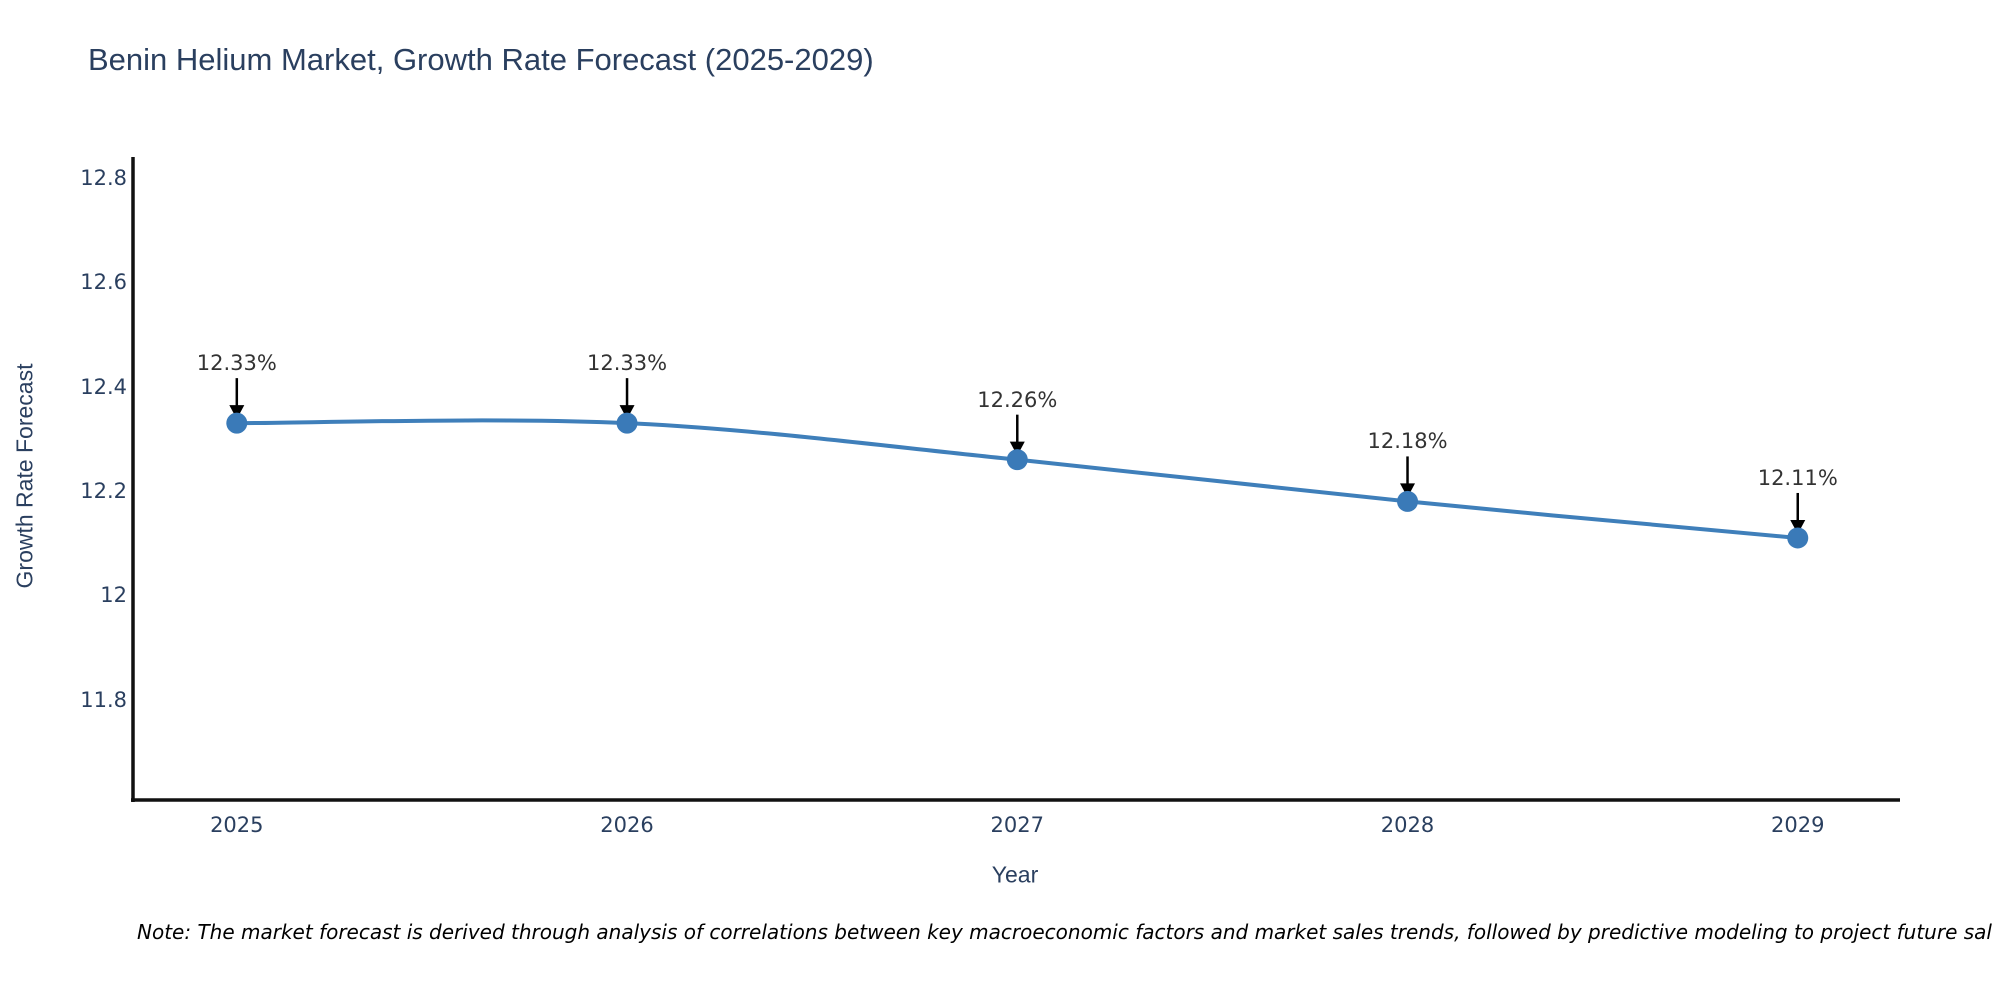 This screenshot has width=2000, height=1000. I want to click on y-tick-label: 12.8, so click(103, 177).